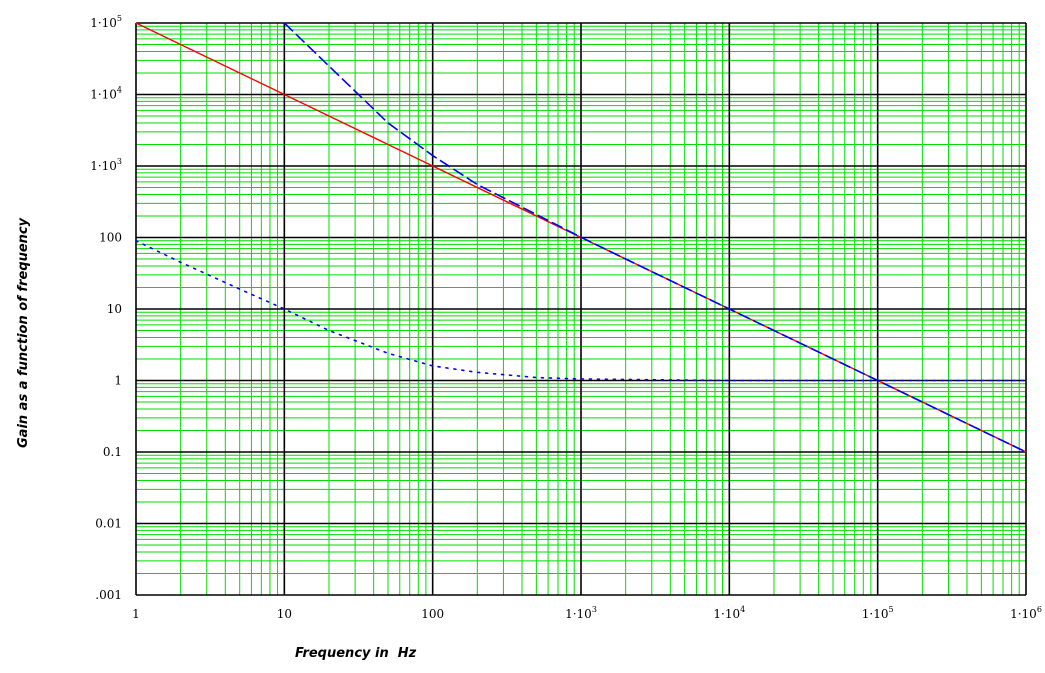  I want to click on x-tick-label: 1, so click(136, 614).